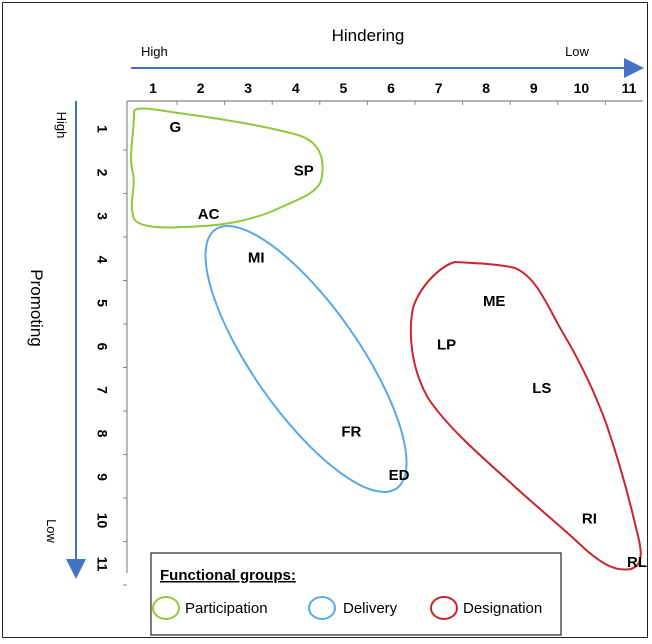 The width and height of the screenshot is (652, 644). I want to click on hindering-high-label: High, so click(154, 51).